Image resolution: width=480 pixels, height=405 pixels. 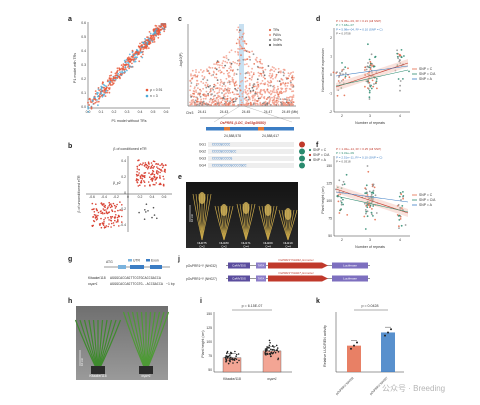 What do you see at coordinates (224, 247) in the screenshot?
I see `plant-count-e: C=2` at bounding box center [224, 247].